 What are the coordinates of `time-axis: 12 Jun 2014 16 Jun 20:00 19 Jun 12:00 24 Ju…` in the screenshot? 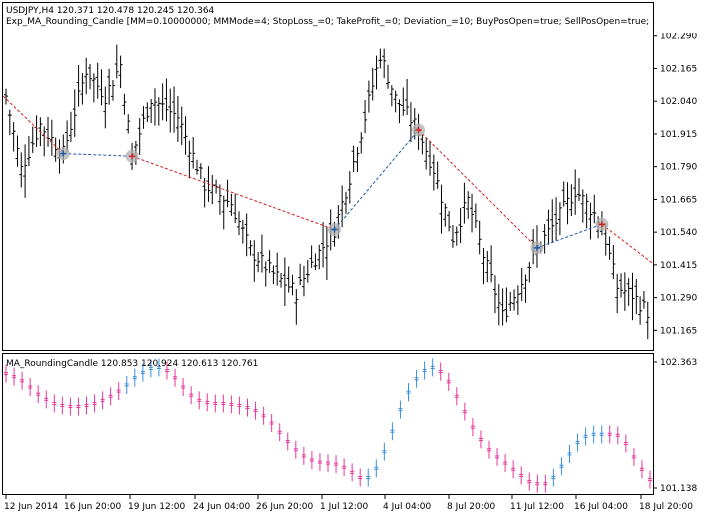 It's located at (348, 503).